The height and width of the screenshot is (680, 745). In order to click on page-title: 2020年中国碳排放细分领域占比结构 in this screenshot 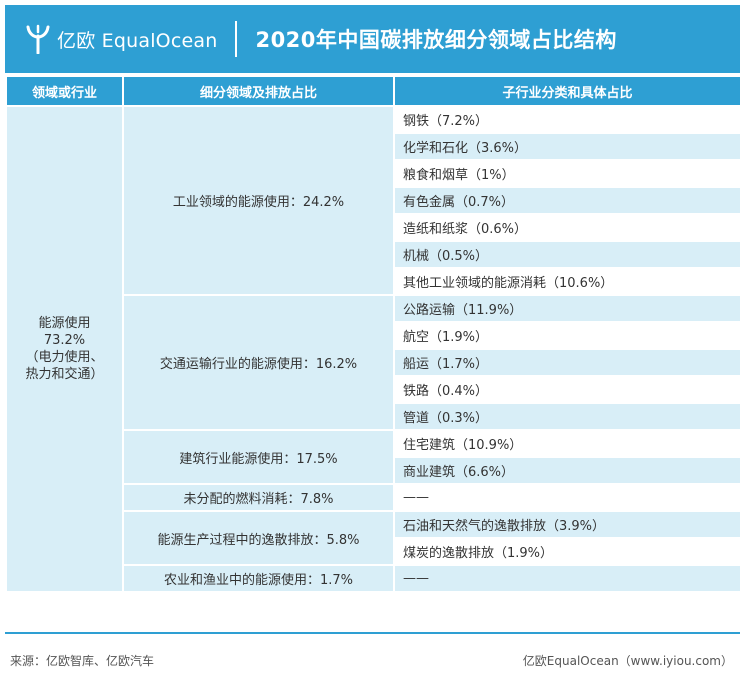, I will do `click(436, 40)`.